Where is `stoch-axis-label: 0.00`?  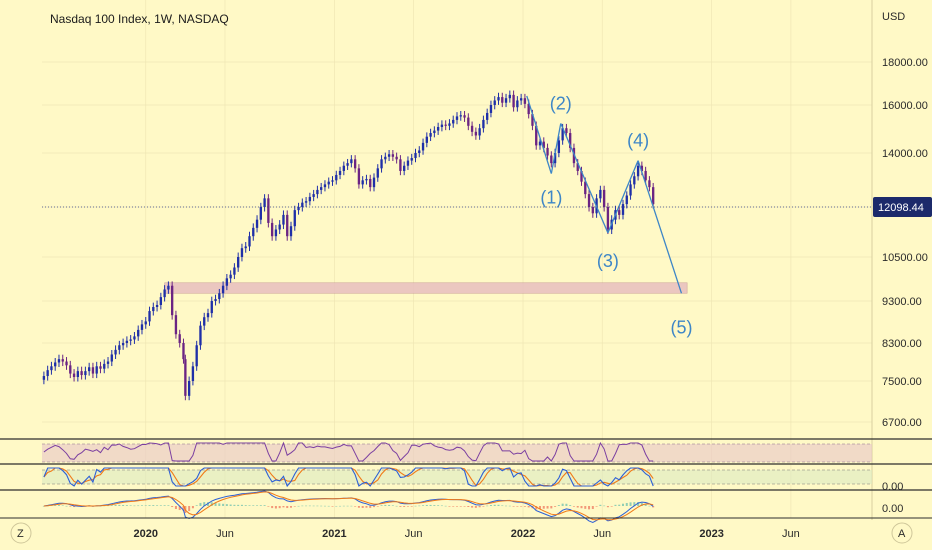
stoch-axis-label: 0.00 is located at coordinates (892, 487).